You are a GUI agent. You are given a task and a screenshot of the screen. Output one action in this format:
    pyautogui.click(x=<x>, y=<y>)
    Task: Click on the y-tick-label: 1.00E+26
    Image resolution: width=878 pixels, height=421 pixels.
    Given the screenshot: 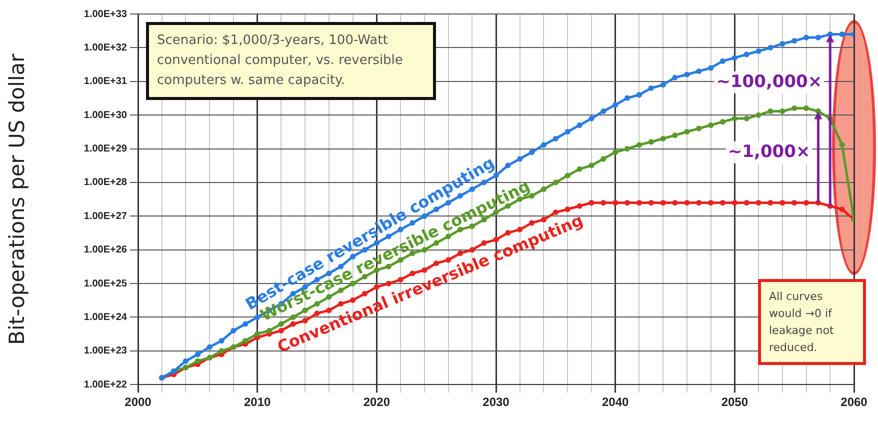 What is the action you would take?
    pyautogui.click(x=106, y=250)
    